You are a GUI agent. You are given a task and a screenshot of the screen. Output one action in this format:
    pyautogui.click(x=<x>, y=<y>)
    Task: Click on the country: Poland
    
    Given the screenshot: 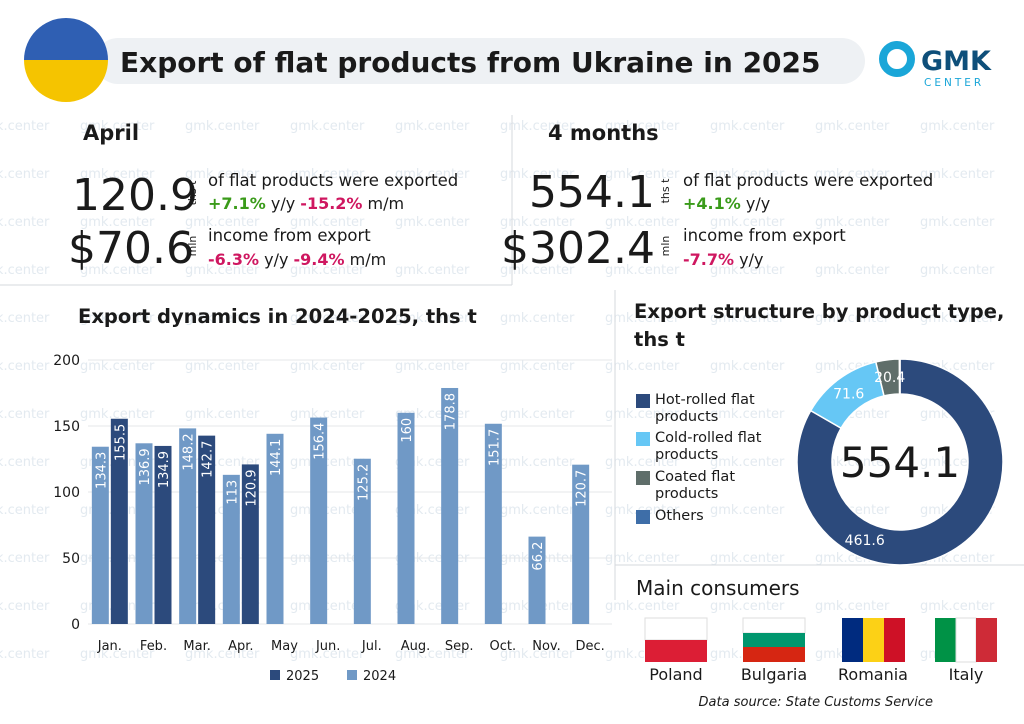 What is the action you would take?
    pyautogui.click(x=675, y=674)
    